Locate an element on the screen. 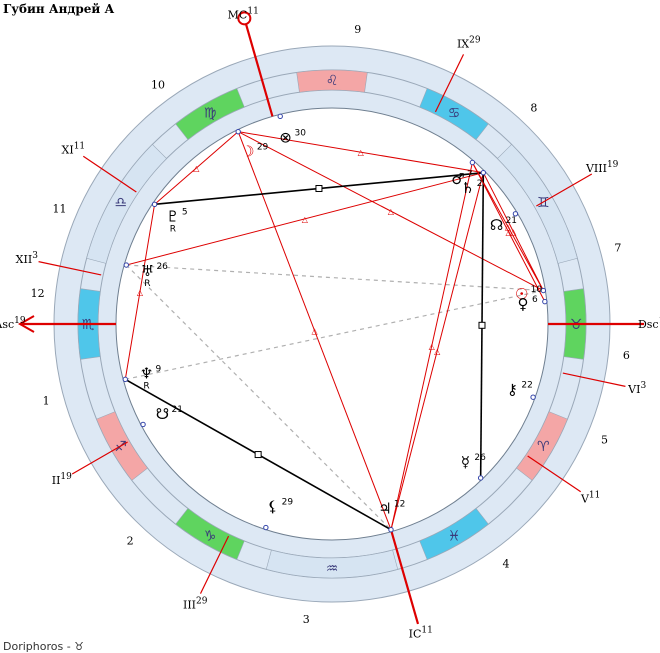 The image size is (660, 653). jupiter-degree: 12 is located at coordinates (399, 505).